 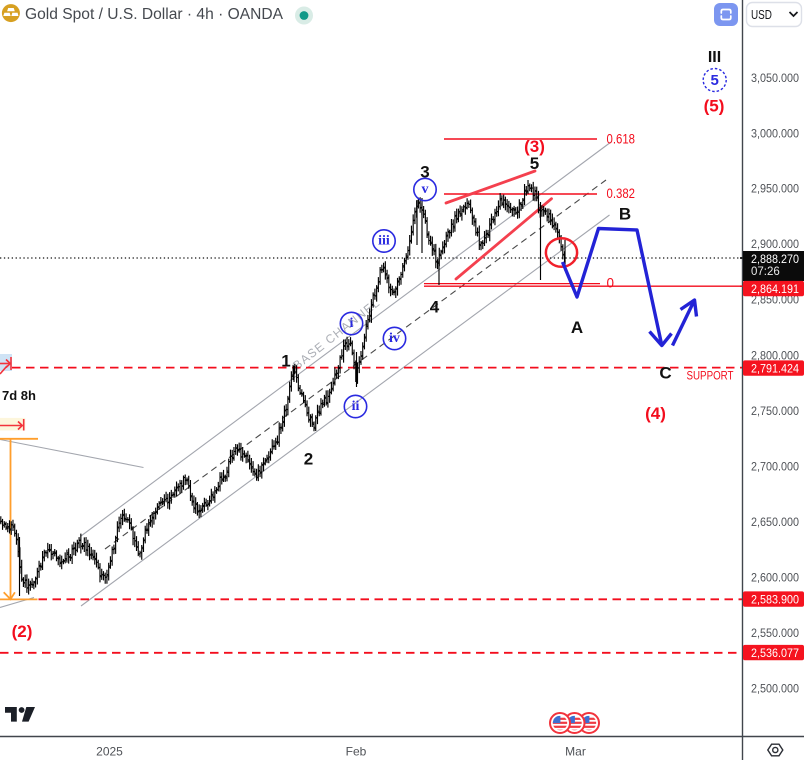 What do you see at coordinates (714, 106) in the screenshot?
I see `svg-text: (5)` at bounding box center [714, 106].